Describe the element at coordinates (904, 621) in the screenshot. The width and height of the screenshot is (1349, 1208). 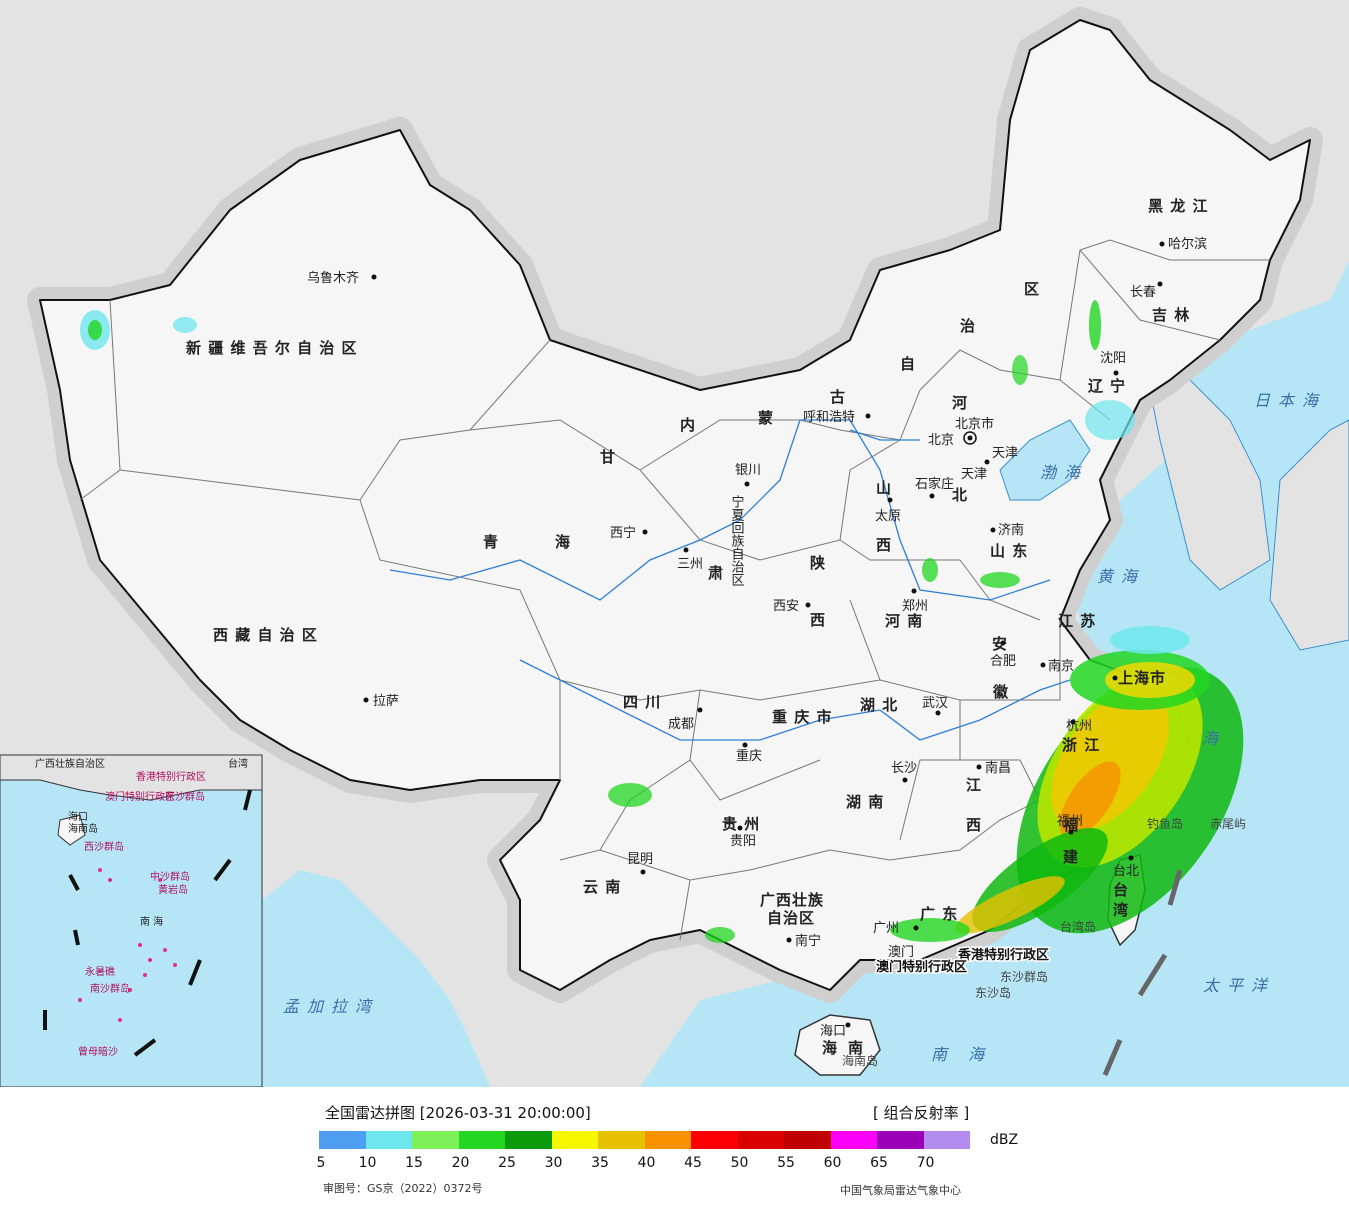
I see `province-label: 河 南` at that location.